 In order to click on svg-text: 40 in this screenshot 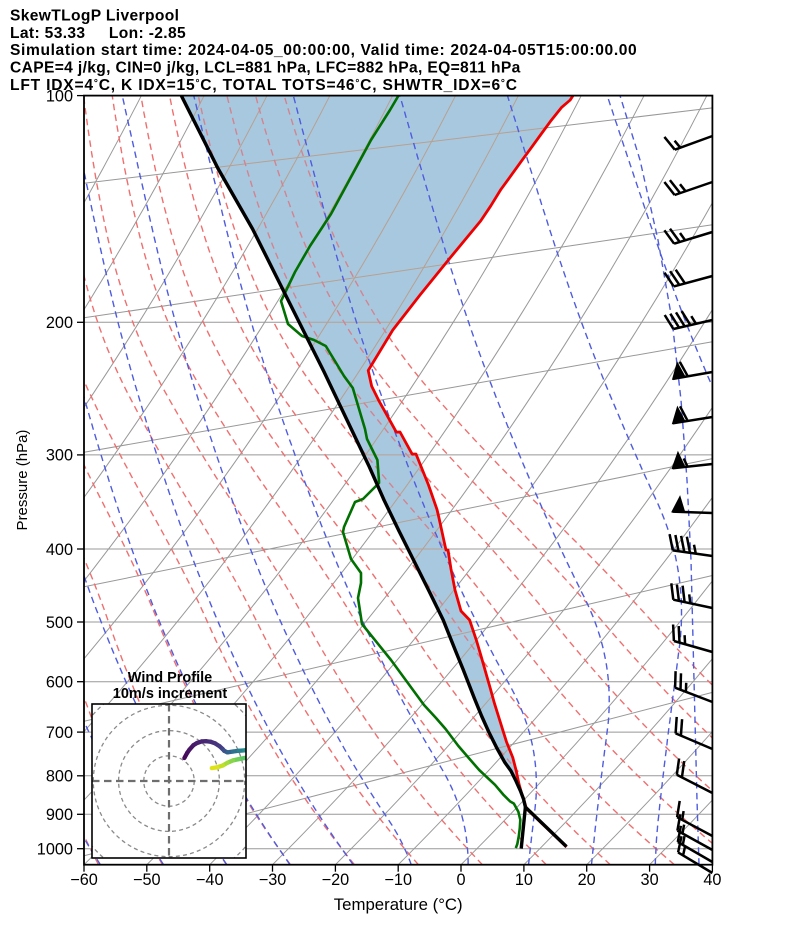, I will do `click(712, 880)`.